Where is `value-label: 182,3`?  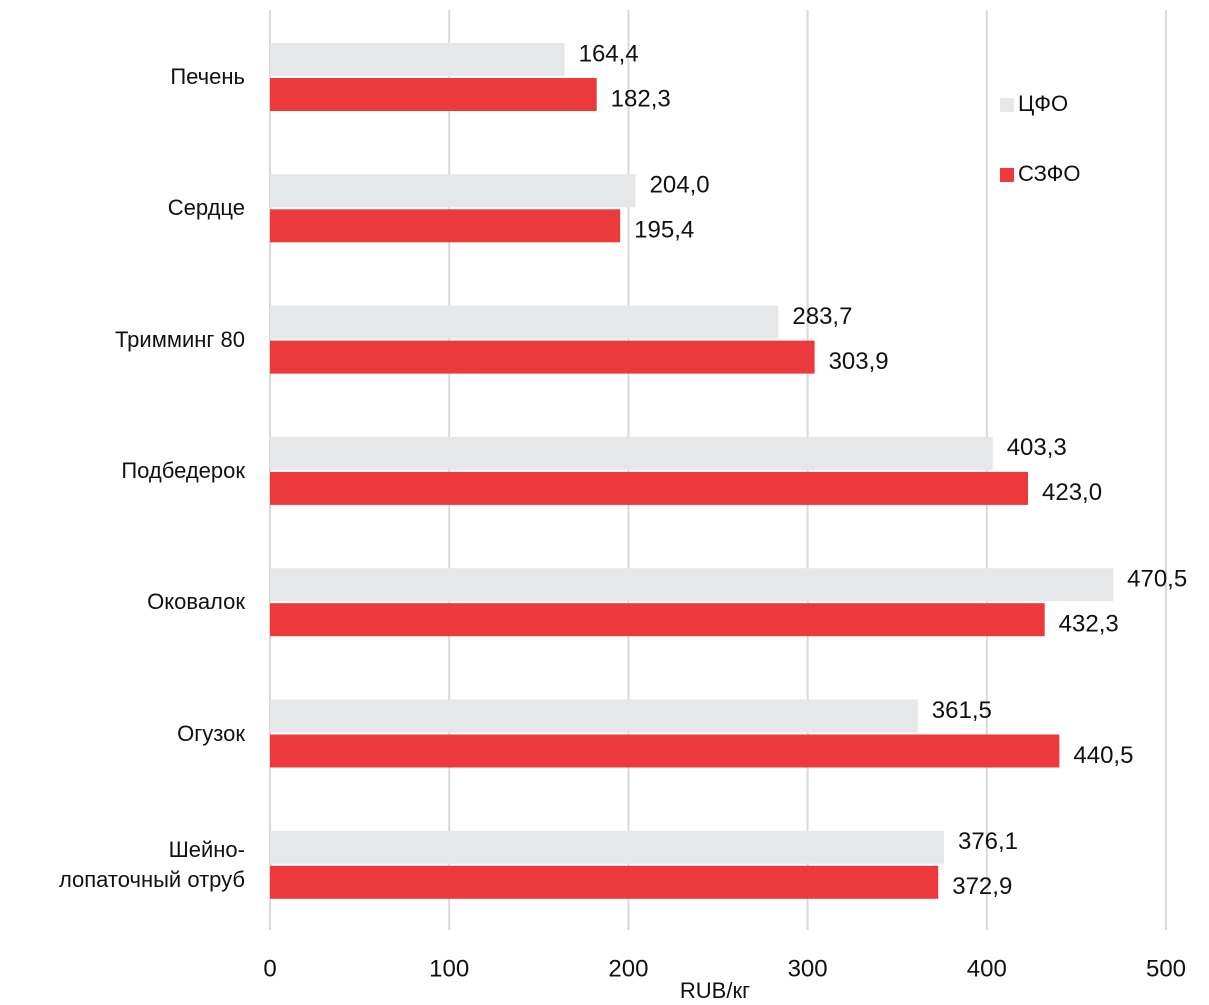
value-label: 182,3 is located at coordinates (641, 98).